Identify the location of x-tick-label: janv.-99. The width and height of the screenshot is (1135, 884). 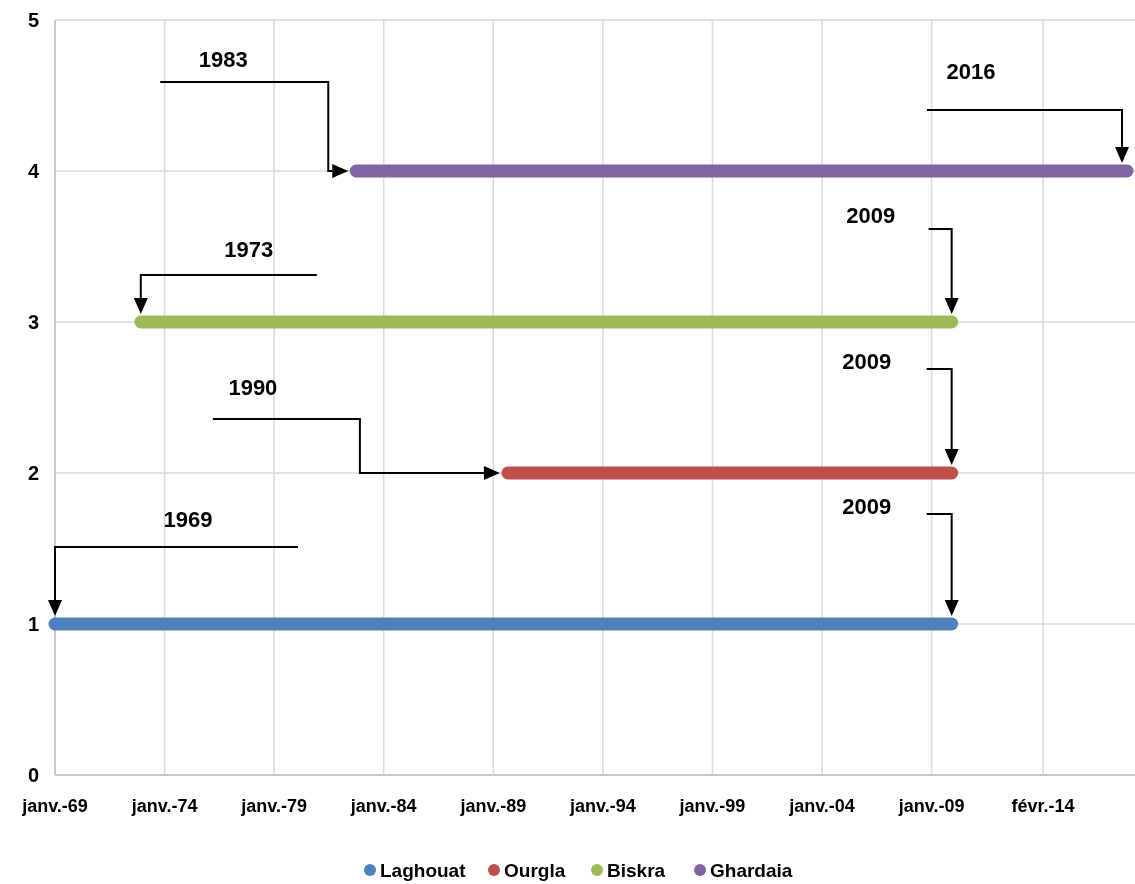
(712, 806).